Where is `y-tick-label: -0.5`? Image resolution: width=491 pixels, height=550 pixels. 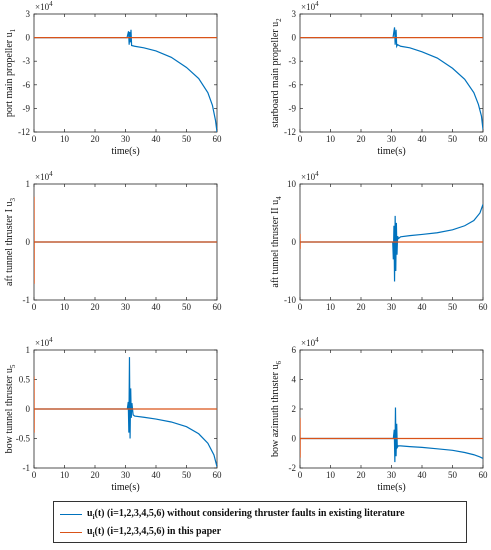
y-tick-label: -0.5 is located at coordinates (23, 439).